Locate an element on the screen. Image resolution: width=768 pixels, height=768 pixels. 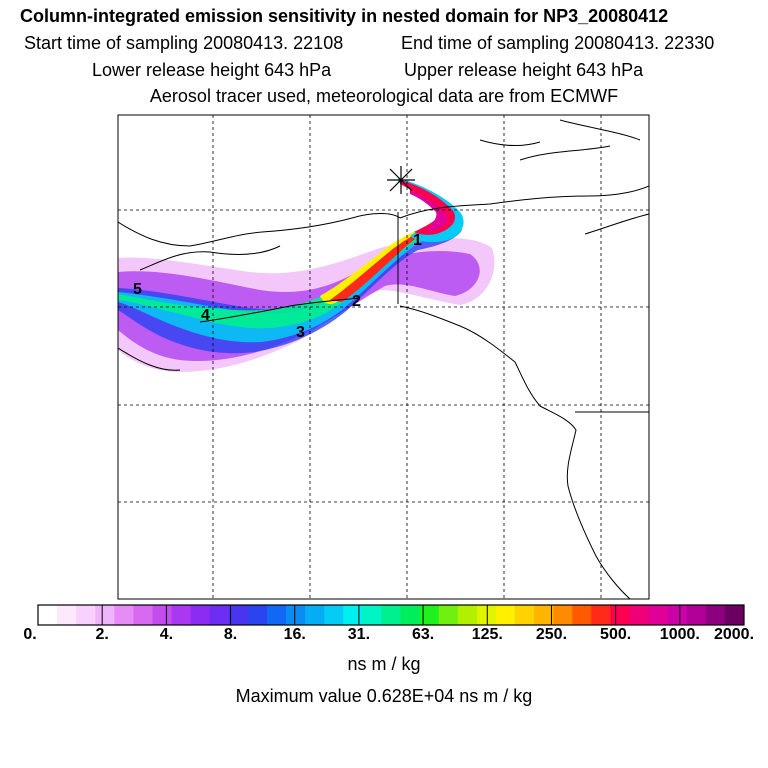
colorbar is located at coordinates (391, 615).